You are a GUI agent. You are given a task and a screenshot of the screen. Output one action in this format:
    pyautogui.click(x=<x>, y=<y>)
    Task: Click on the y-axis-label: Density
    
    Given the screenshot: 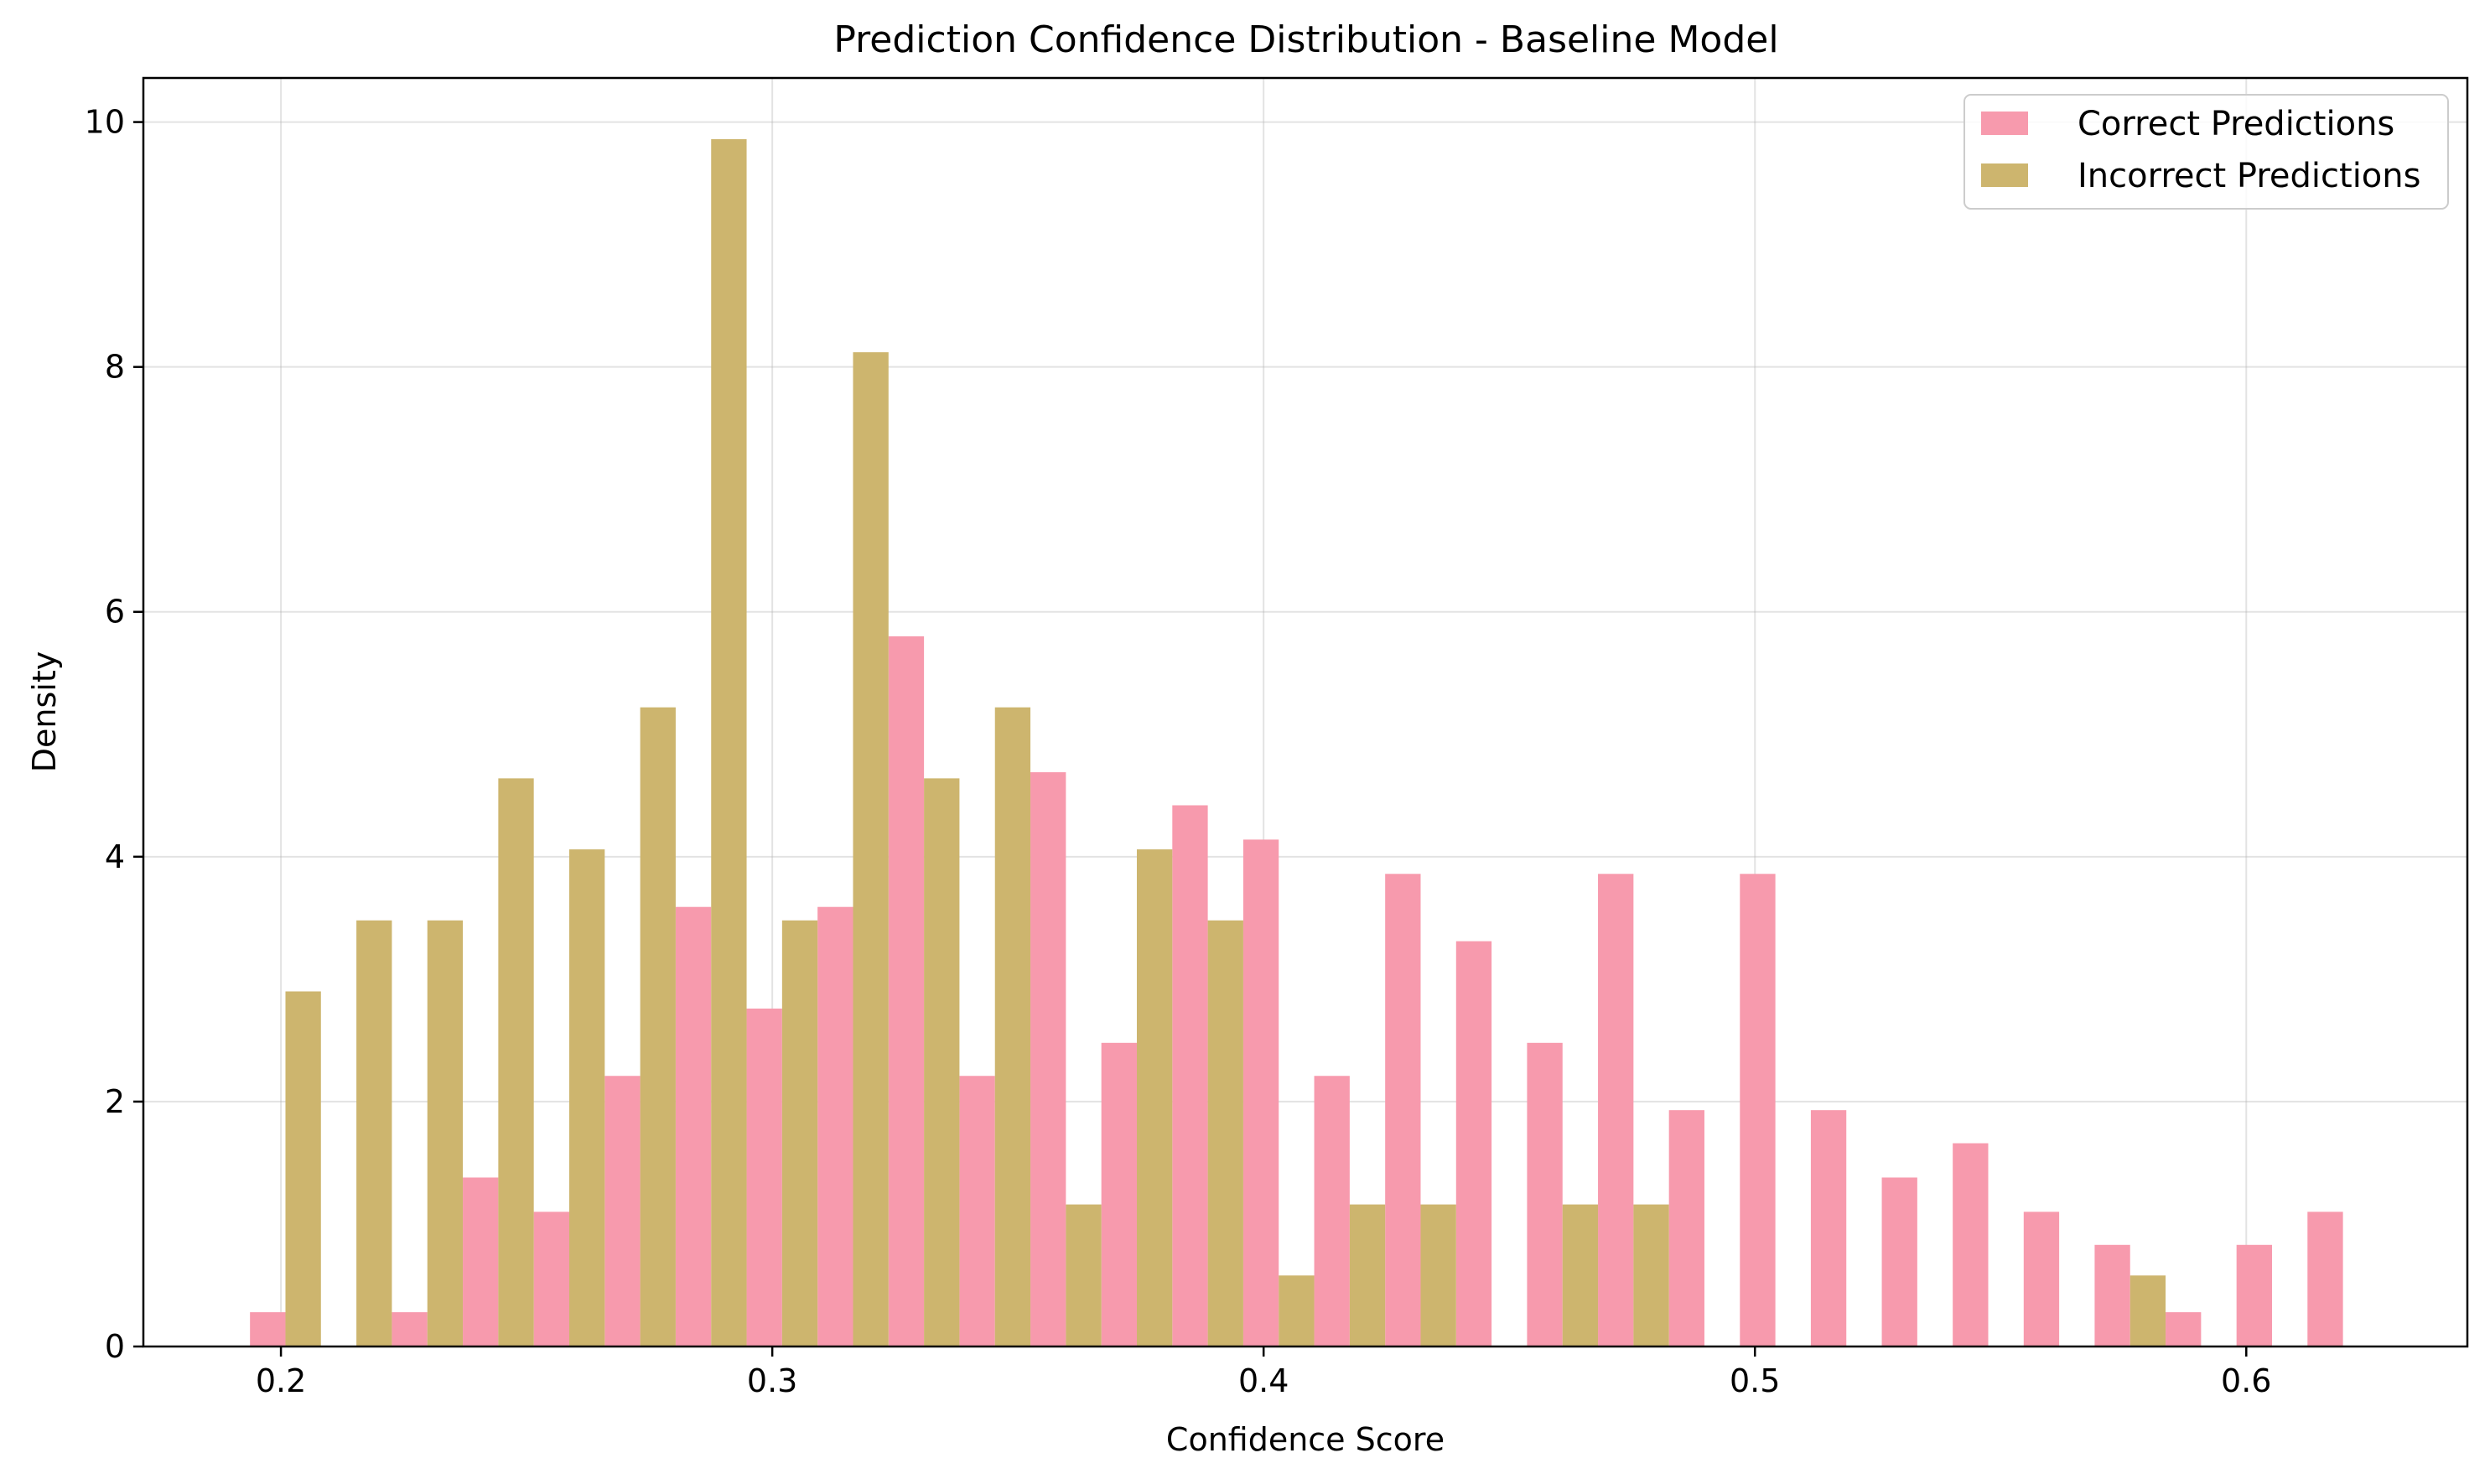 What is the action you would take?
    pyautogui.click(x=44, y=711)
    